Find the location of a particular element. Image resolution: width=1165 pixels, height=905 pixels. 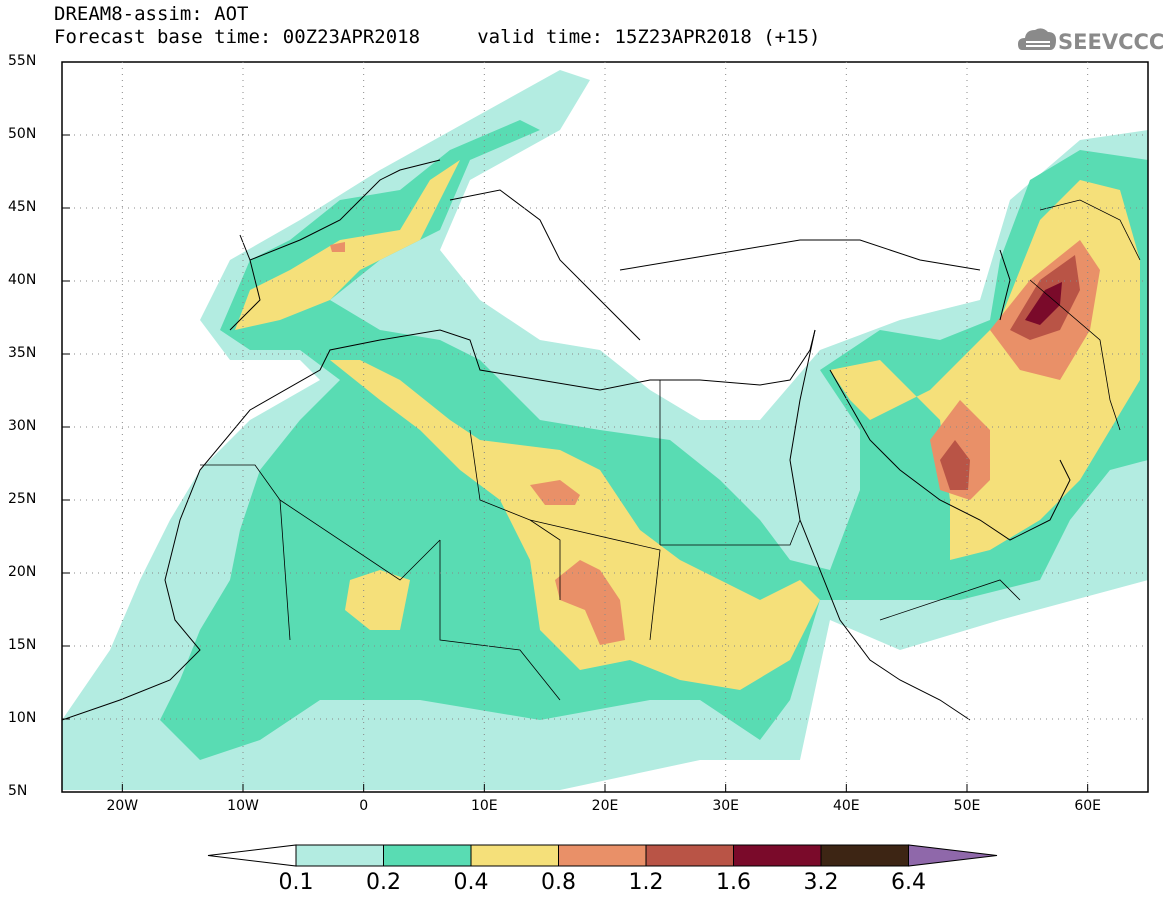

lat-label: 15N is located at coordinates (22, 645).